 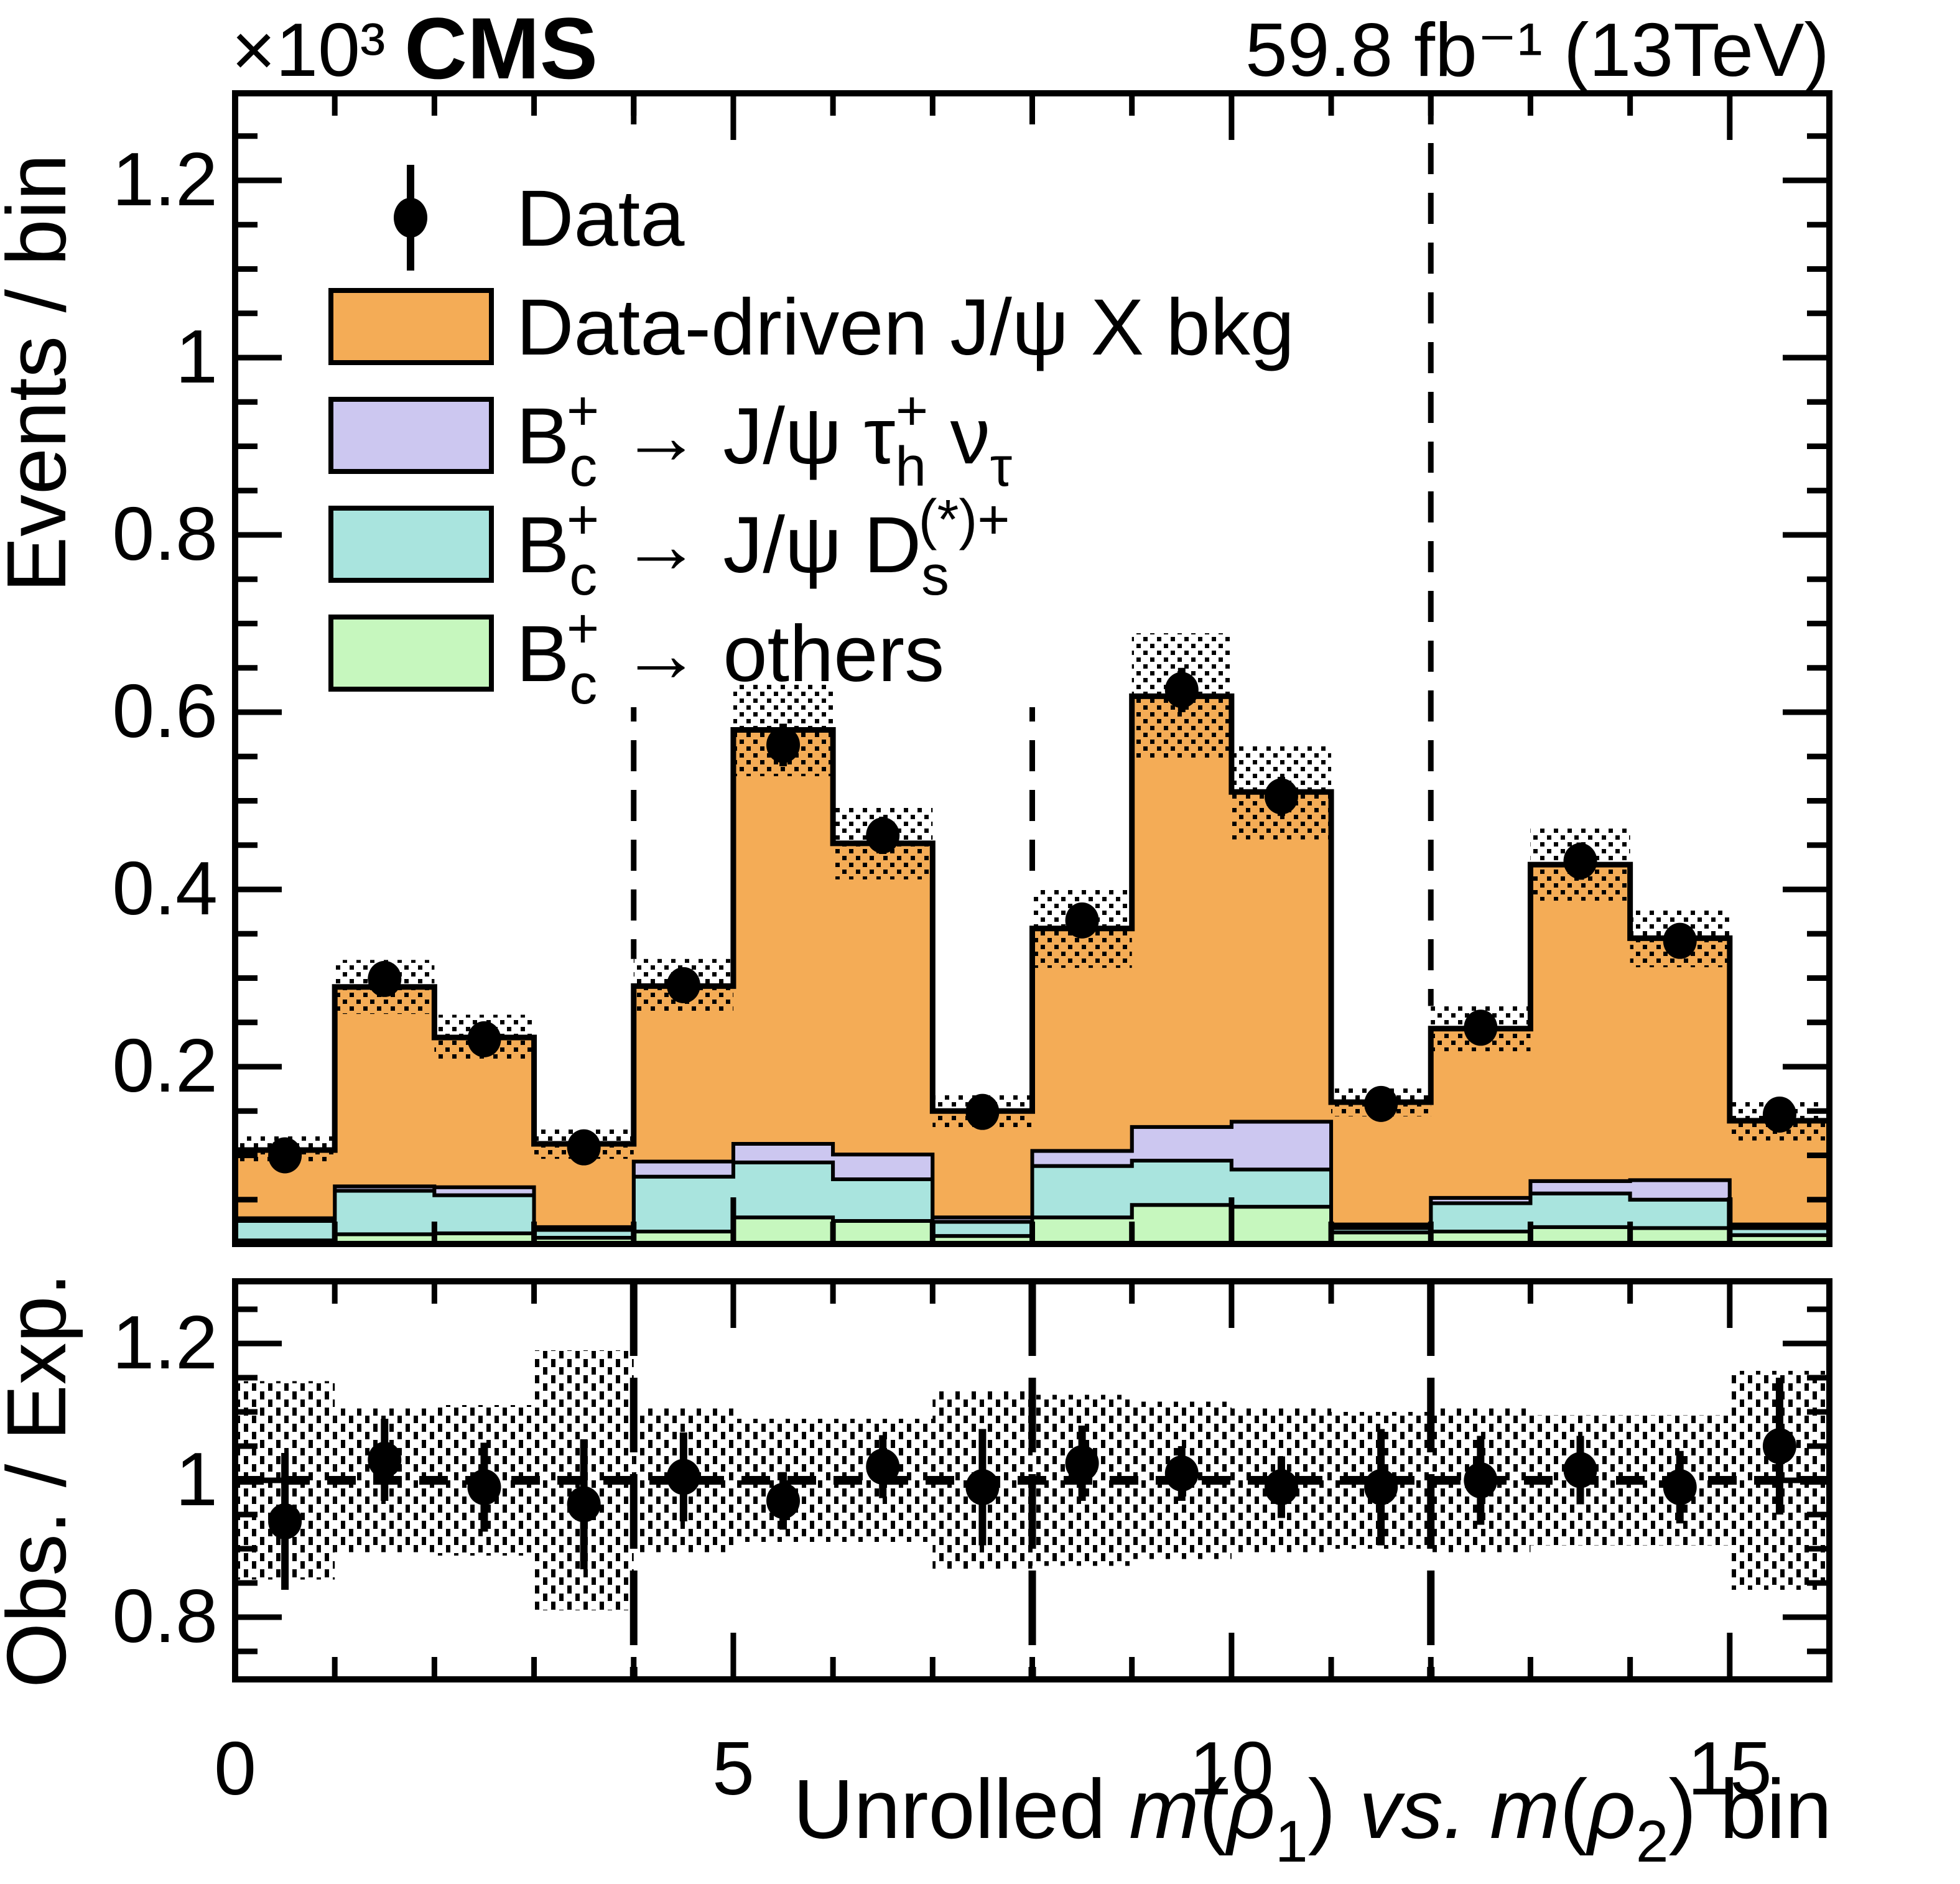 I want to click on y-tick-label-top: 1.2, so click(x=165, y=179).